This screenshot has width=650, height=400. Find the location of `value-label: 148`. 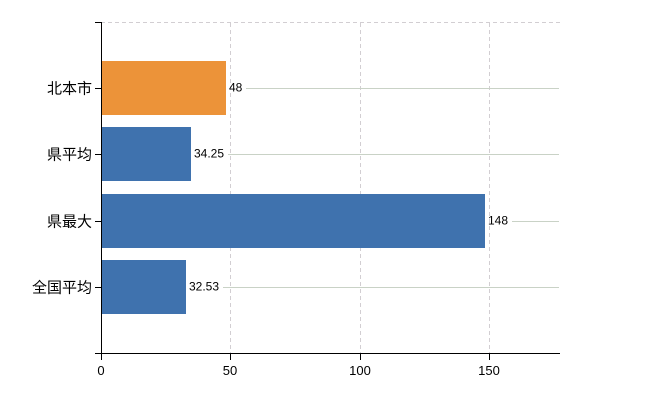

value-label: 148 is located at coordinates (498, 220).